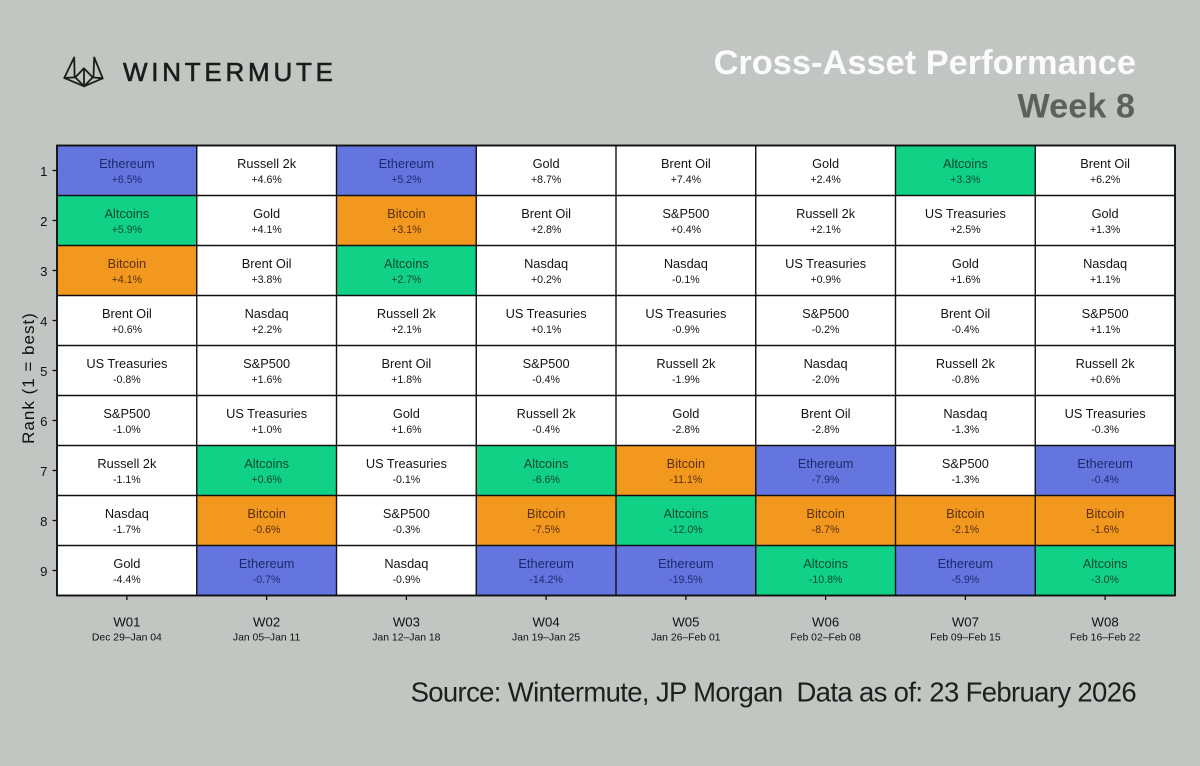 This screenshot has width=1200, height=766. I want to click on svg-text: W02, so click(266, 622).